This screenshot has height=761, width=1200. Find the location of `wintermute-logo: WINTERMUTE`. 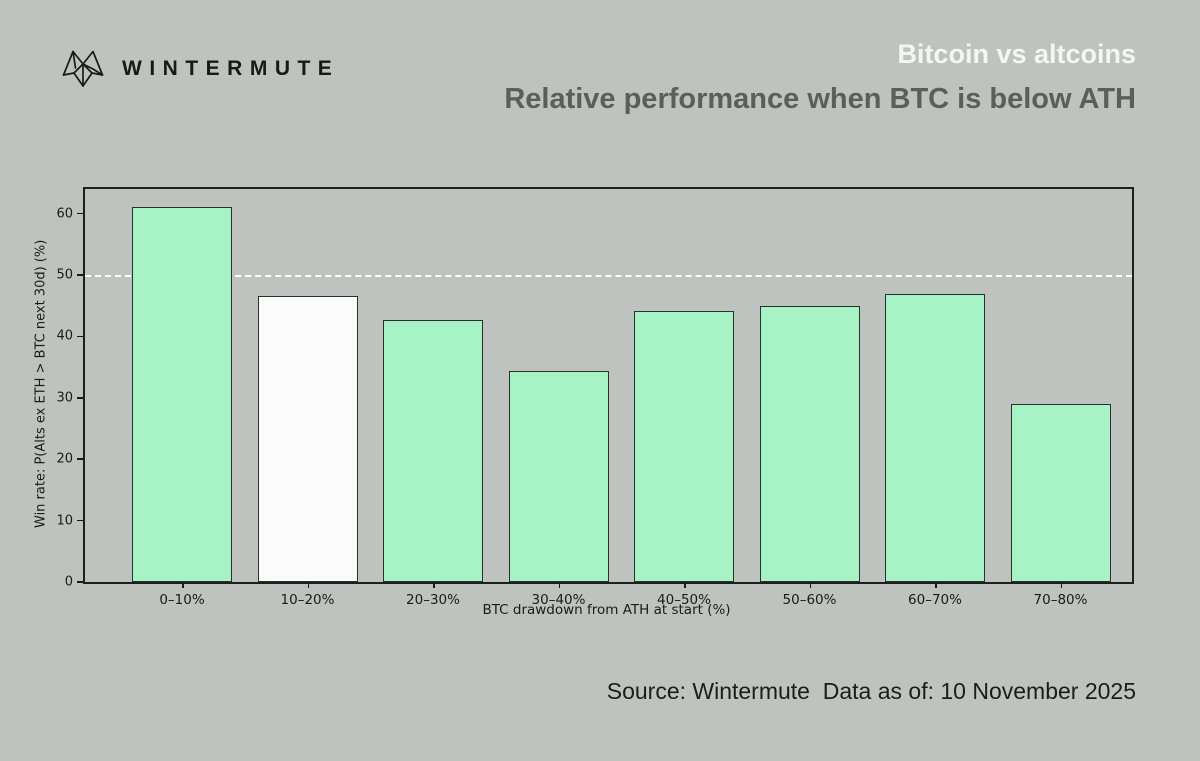

wintermute-logo: WINTERMUTE is located at coordinates (199, 69).